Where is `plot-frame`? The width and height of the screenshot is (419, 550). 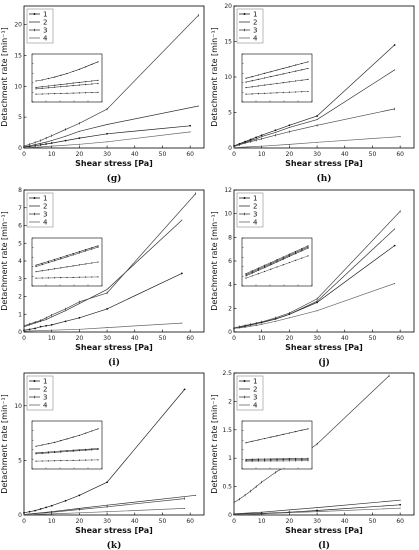
plot-frame is located at coordinates (114, 444).